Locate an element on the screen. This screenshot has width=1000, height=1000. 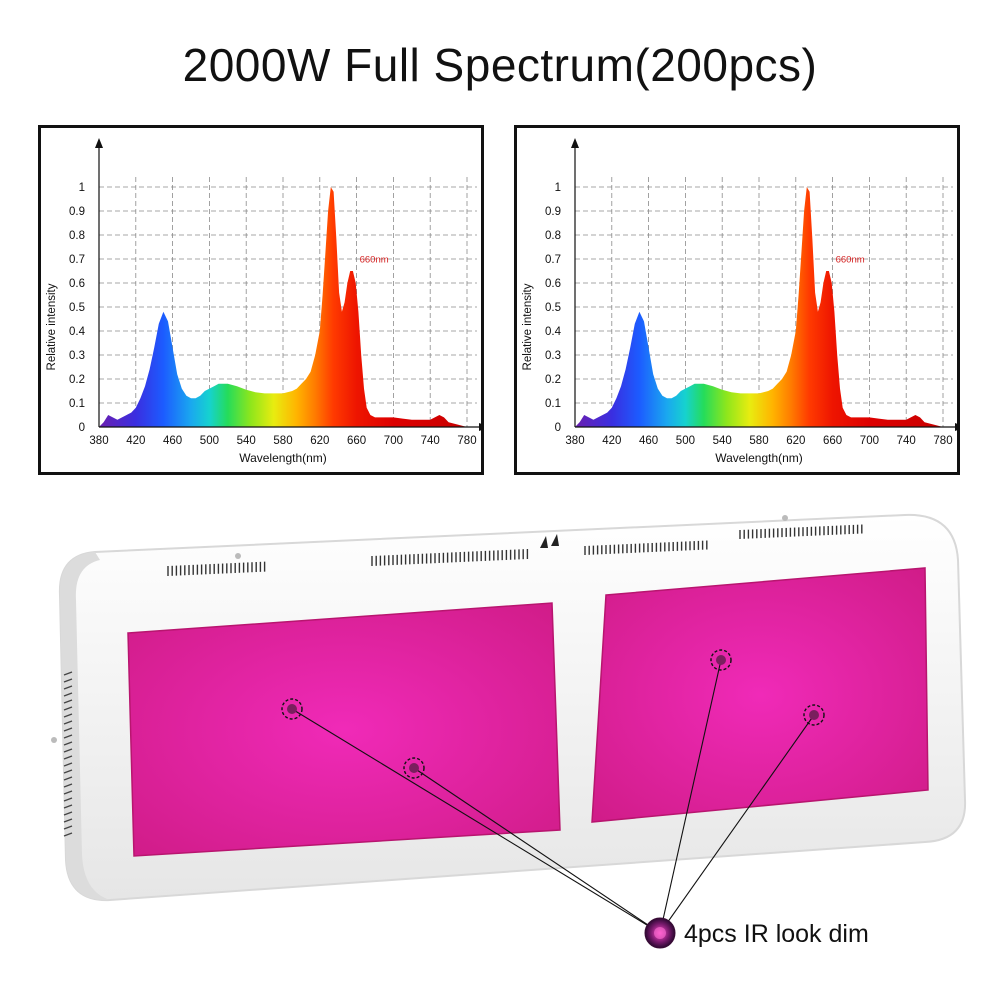
brand-mark-icon is located at coordinates (549, 541).